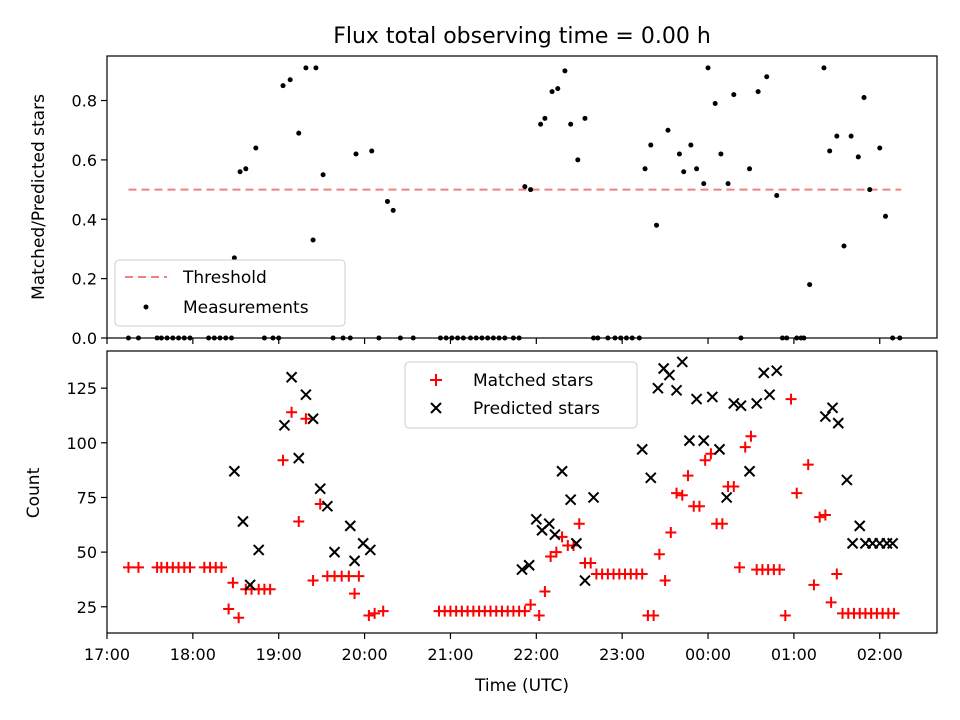 The image size is (960, 720). What do you see at coordinates (521, 686) in the screenshot?
I see `bottom-x-axis-label: Time (UTC)` at bounding box center [521, 686].